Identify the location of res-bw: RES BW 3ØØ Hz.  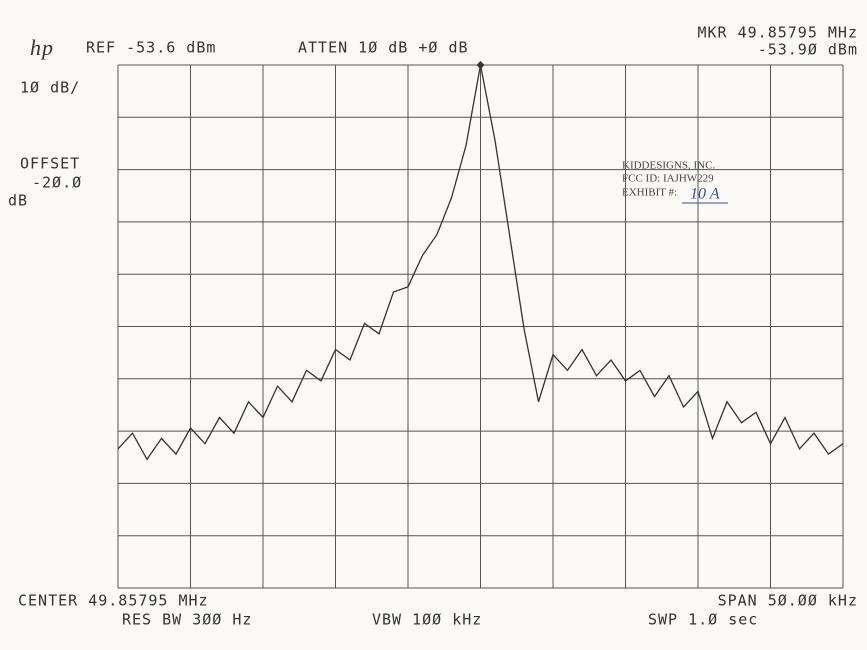
(187, 620).